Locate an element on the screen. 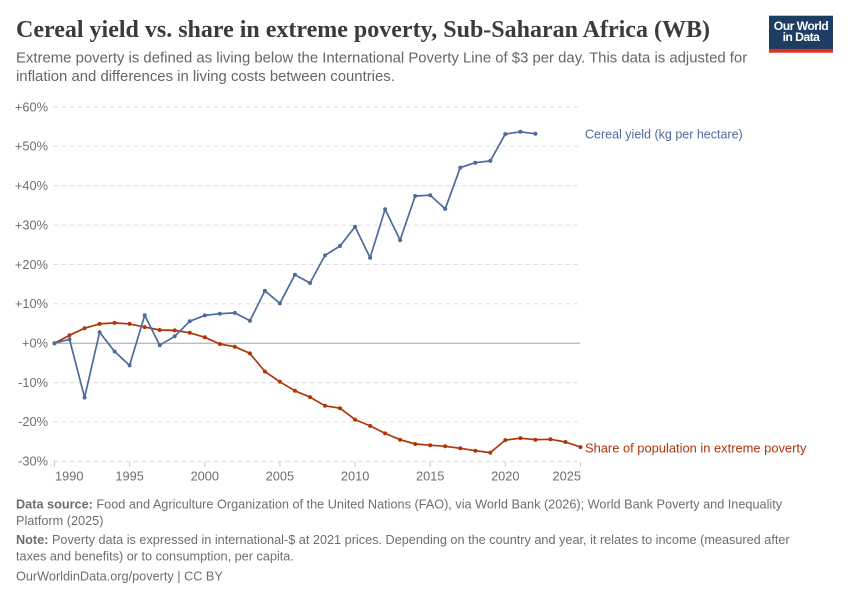 This screenshot has height=600, width=850. svg-text: 2010 is located at coordinates (355, 475).